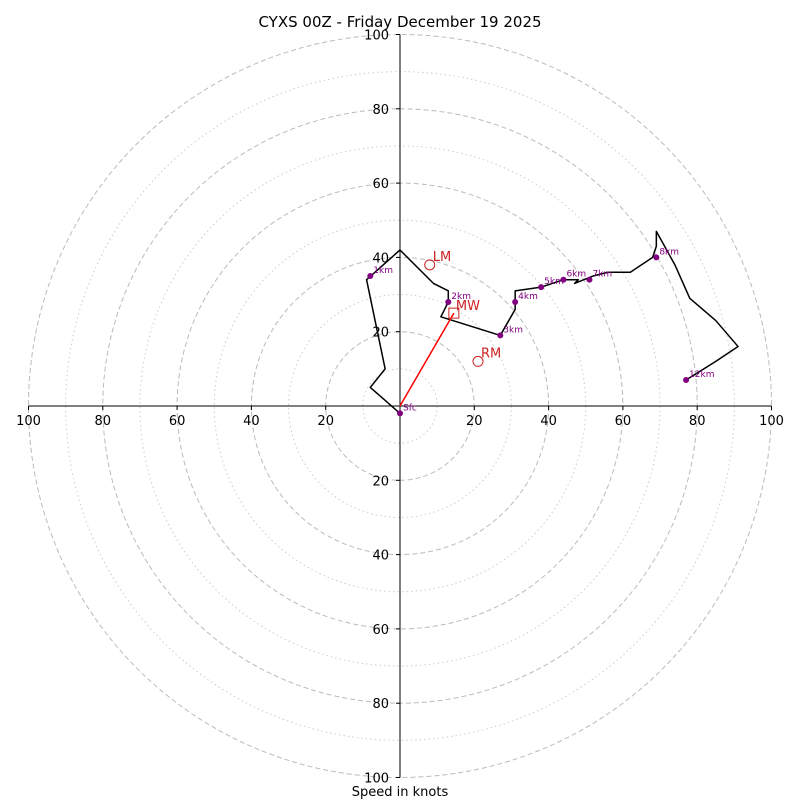 The width and height of the screenshot is (800, 800). Describe the element at coordinates (669, 252) in the screenshot. I see `height-label-8km: 8km` at that location.